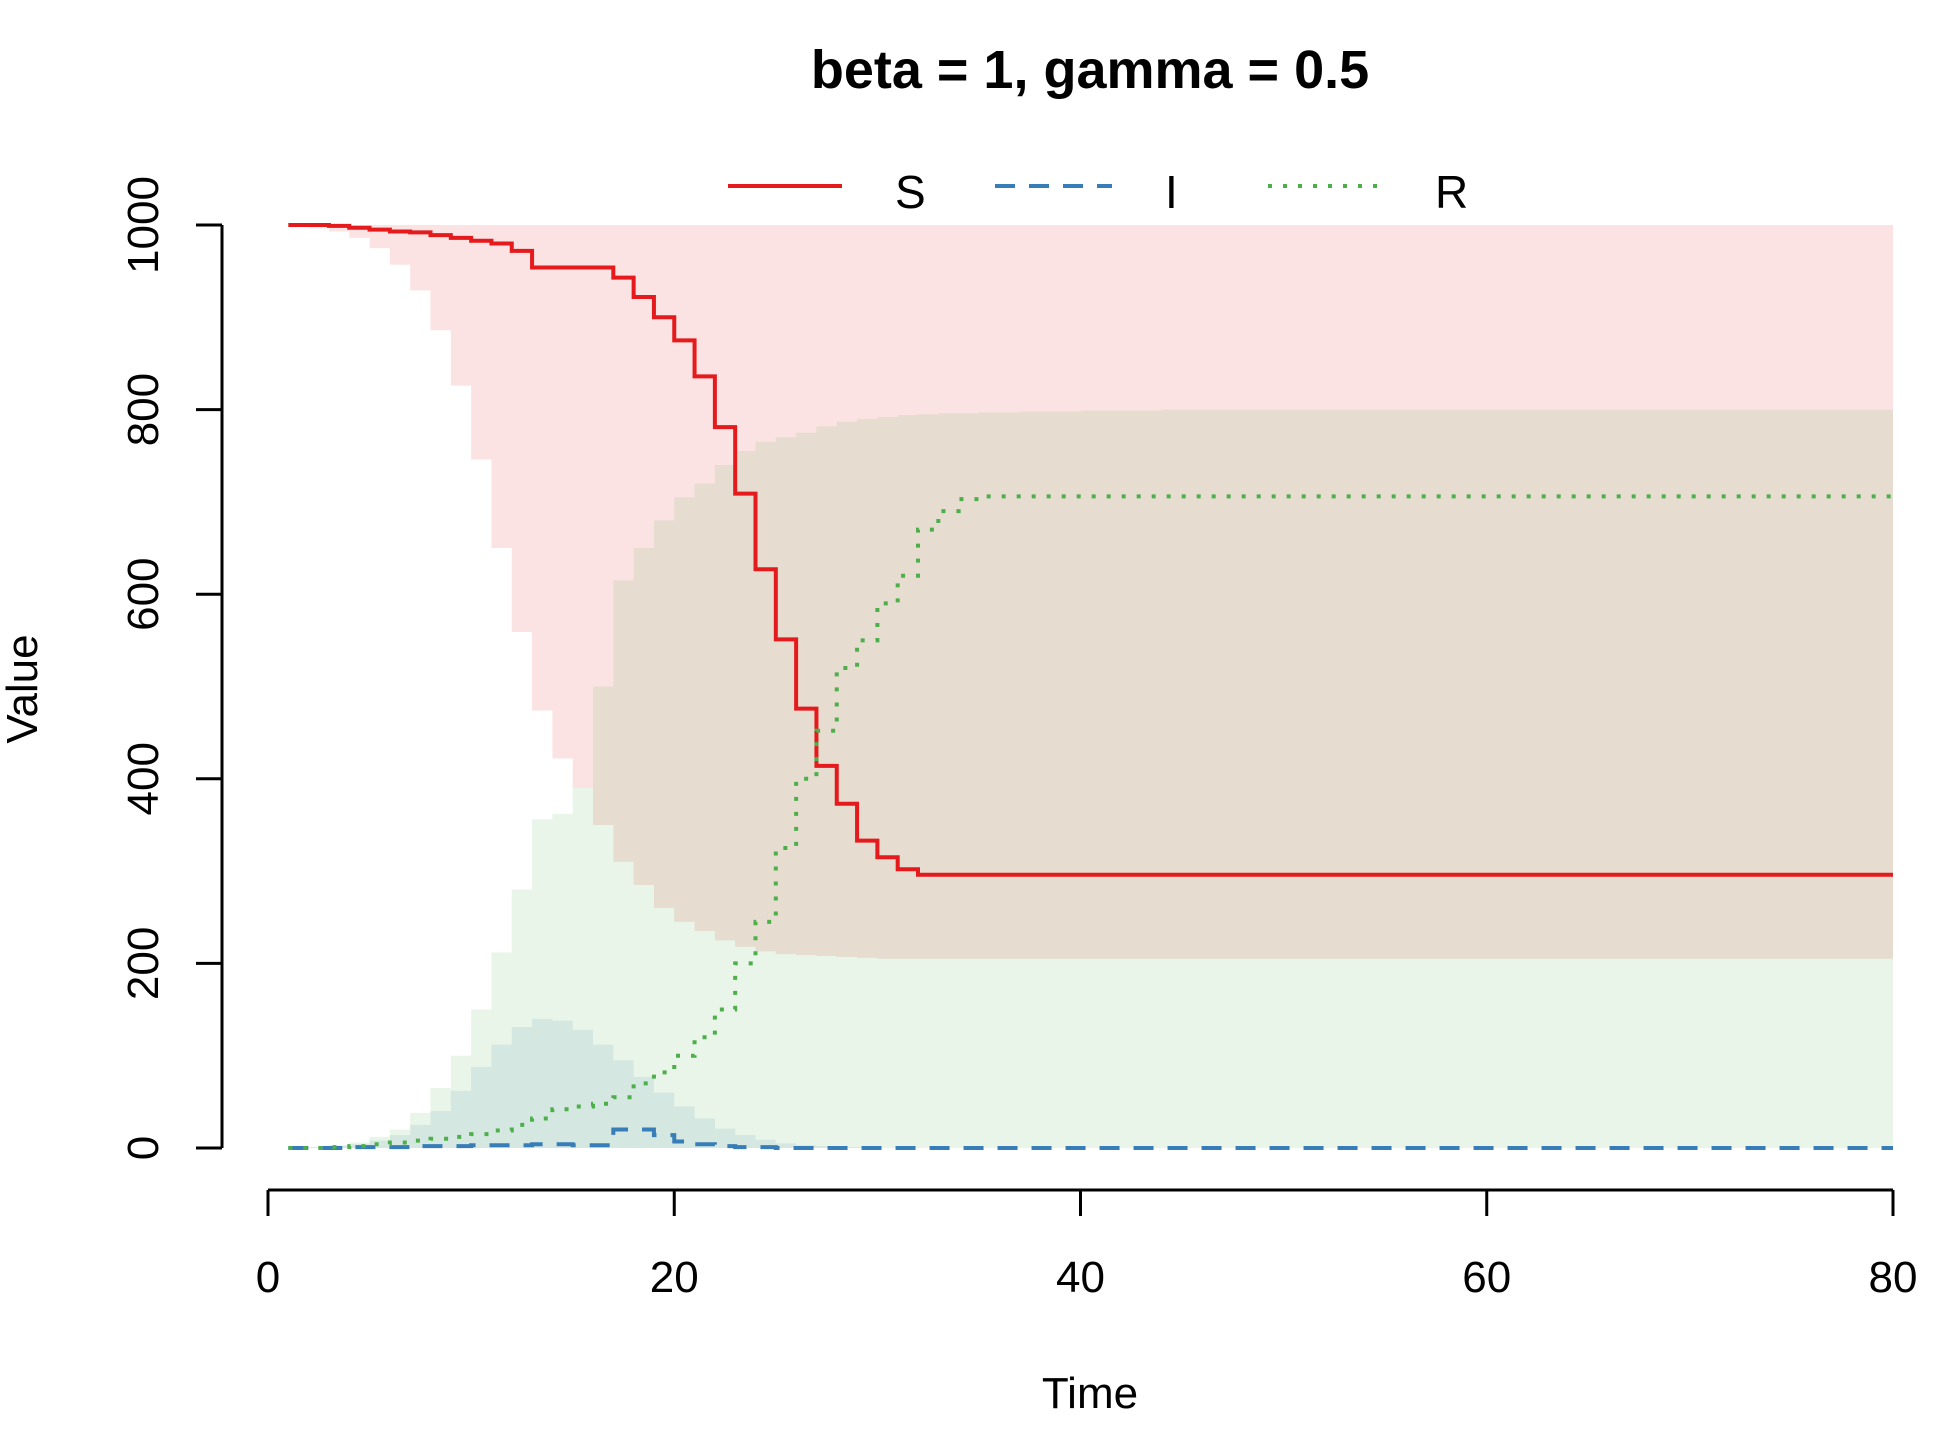 Image resolution: width=1950 pixels, height=1437 pixels. I want to click on x-ticks: 0 20 40 60 80, so click(1087, 1246).